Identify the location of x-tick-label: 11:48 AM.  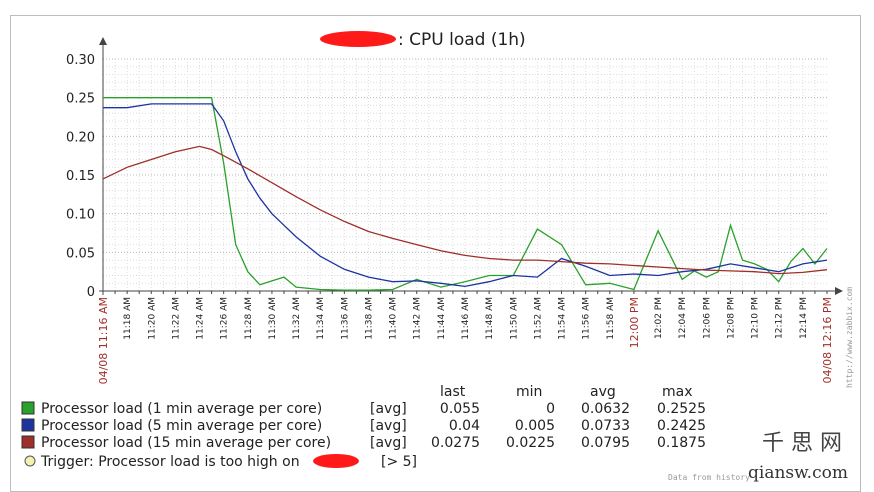
(490, 318).